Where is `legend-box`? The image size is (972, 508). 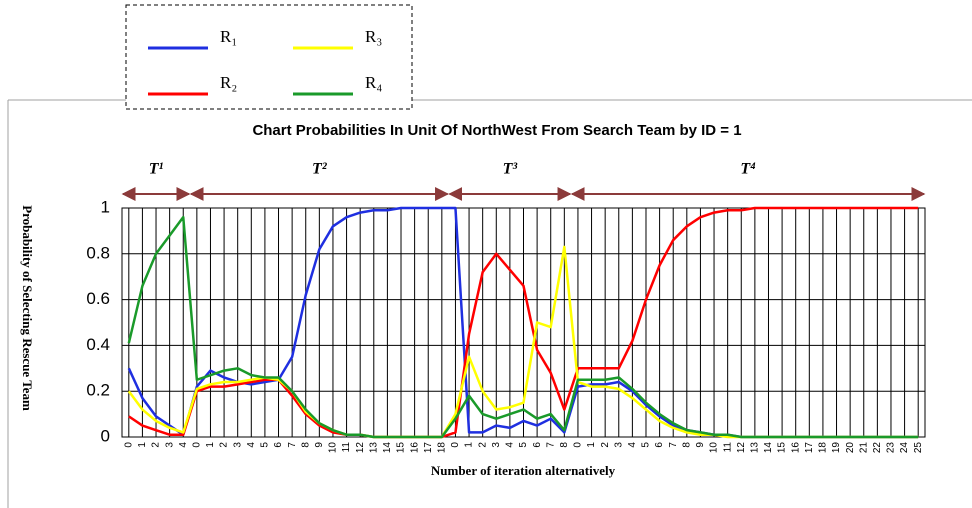 legend-box is located at coordinates (269, 57).